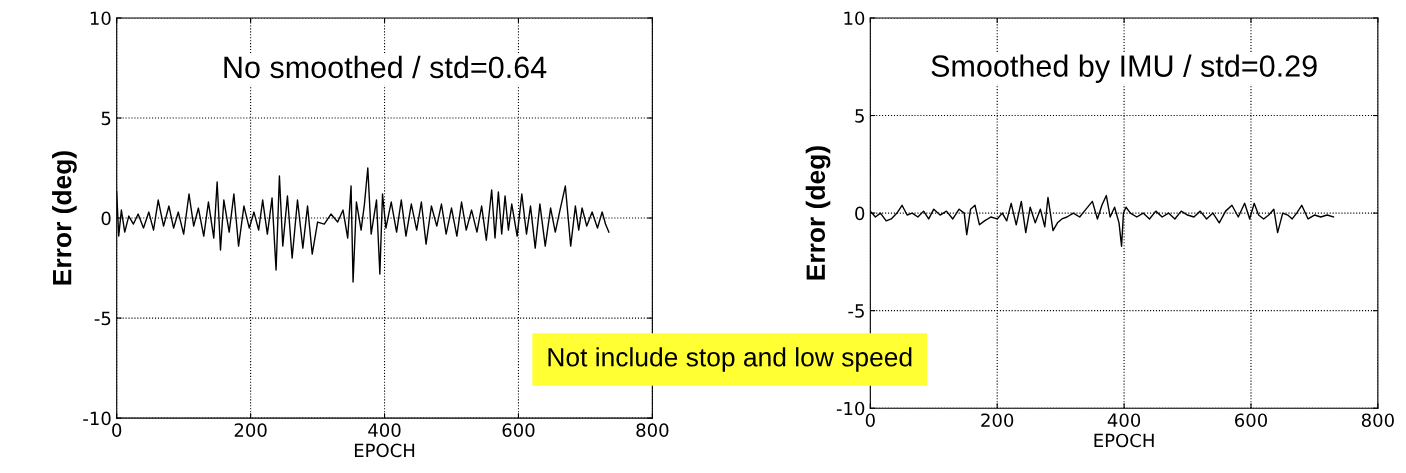 This screenshot has width=1406, height=473. What do you see at coordinates (385, 67) in the screenshot?
I see `annotation: No smoothed / std=0.64` at bounding box center [385, 67].